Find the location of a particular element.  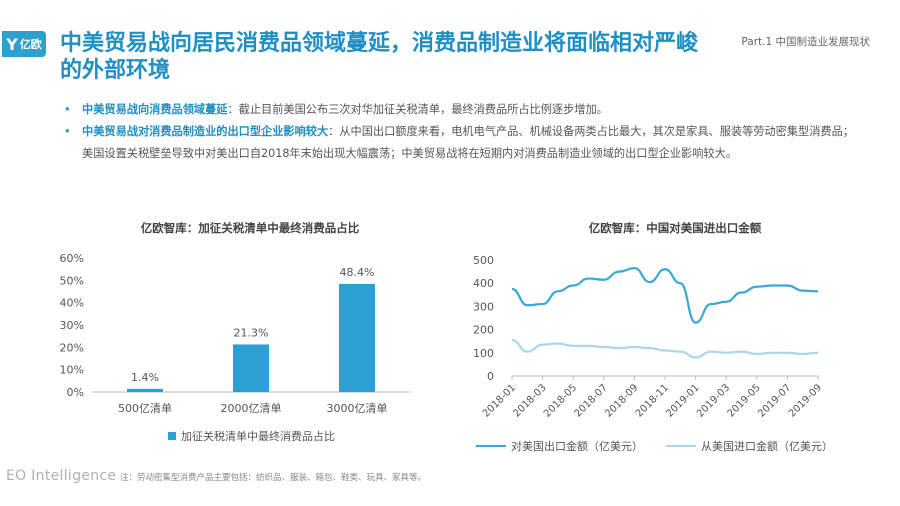

brand-logo: Y 亿欧 is located at coordinates (24, 44).